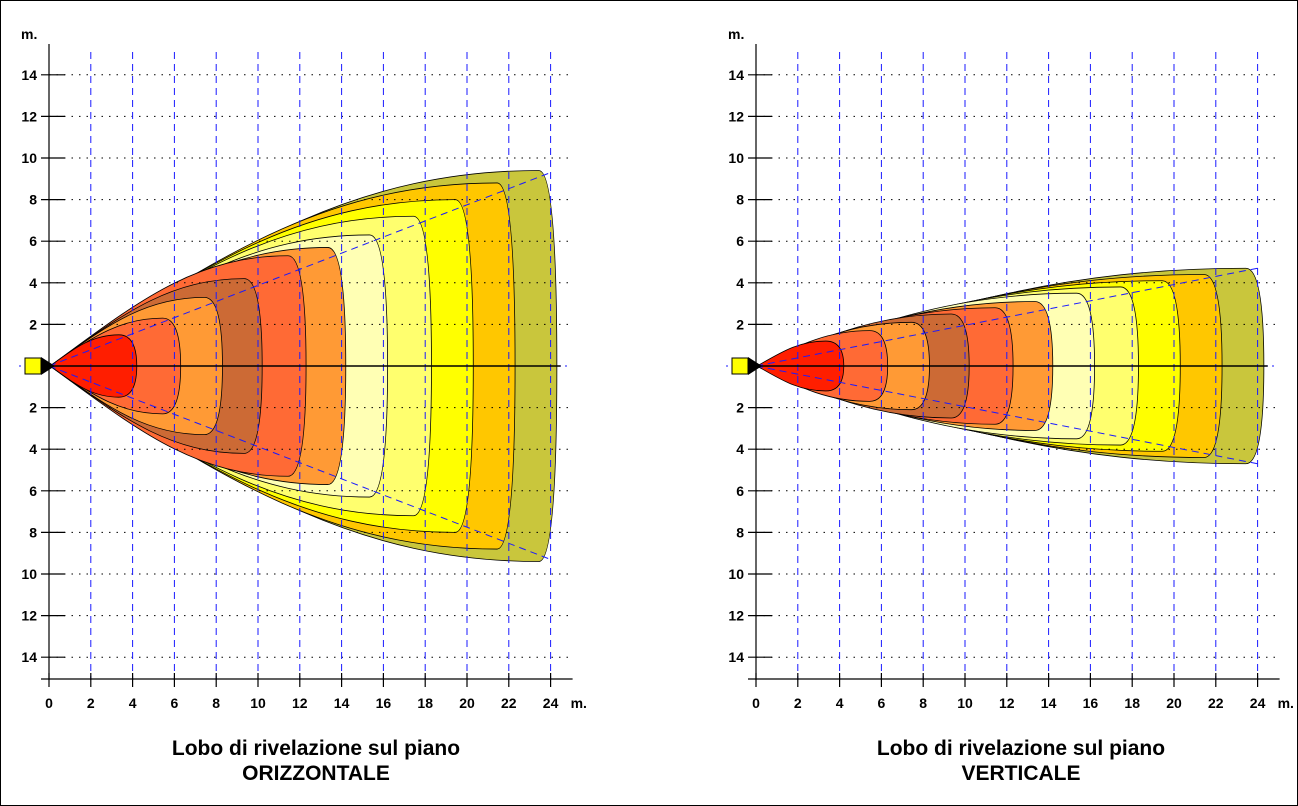 This screenshot has height=806, width=1298. I want to click on caption-horizontal-title: Lobo di rivelazione sul piano, so click(316, 748).